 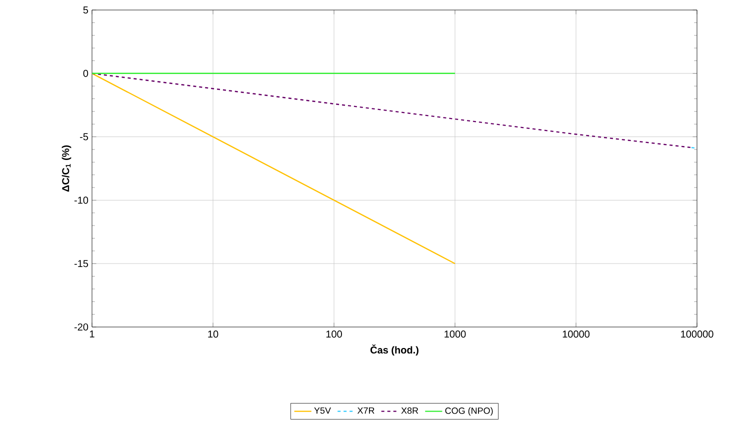 What do you see at coordinates (455, 334) in the screenshot?
I see `x-tick-label: 1000` at bounding box center [455, 334].